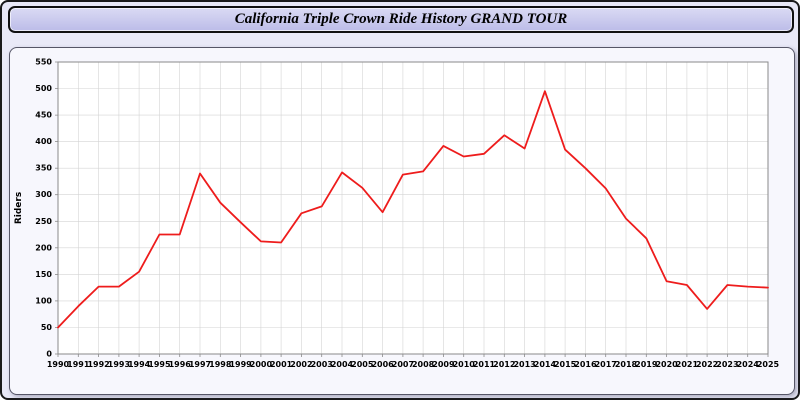  I want to click on svg-text: 2003, so click(322, 364).